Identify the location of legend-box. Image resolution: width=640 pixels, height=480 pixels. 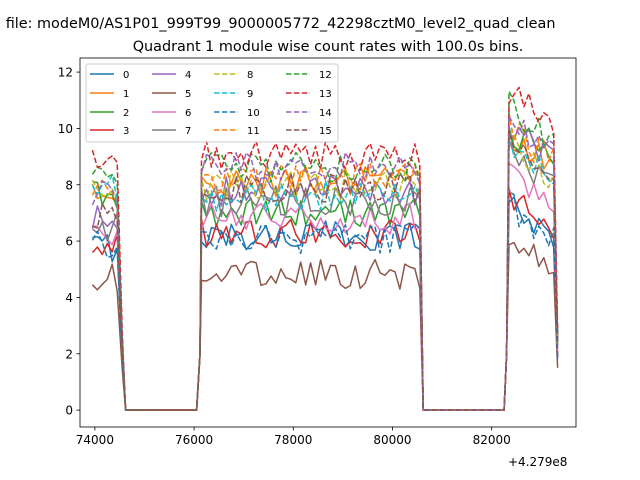
(212, 103).